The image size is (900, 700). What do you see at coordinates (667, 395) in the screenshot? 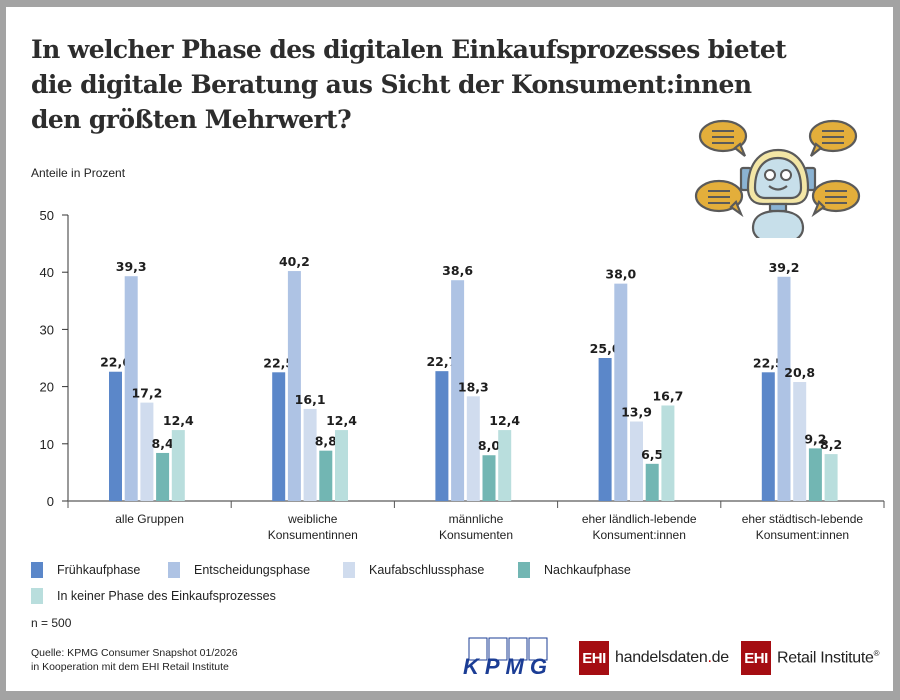
I see `data-label: 16,7` at bounding box center [667, 395].